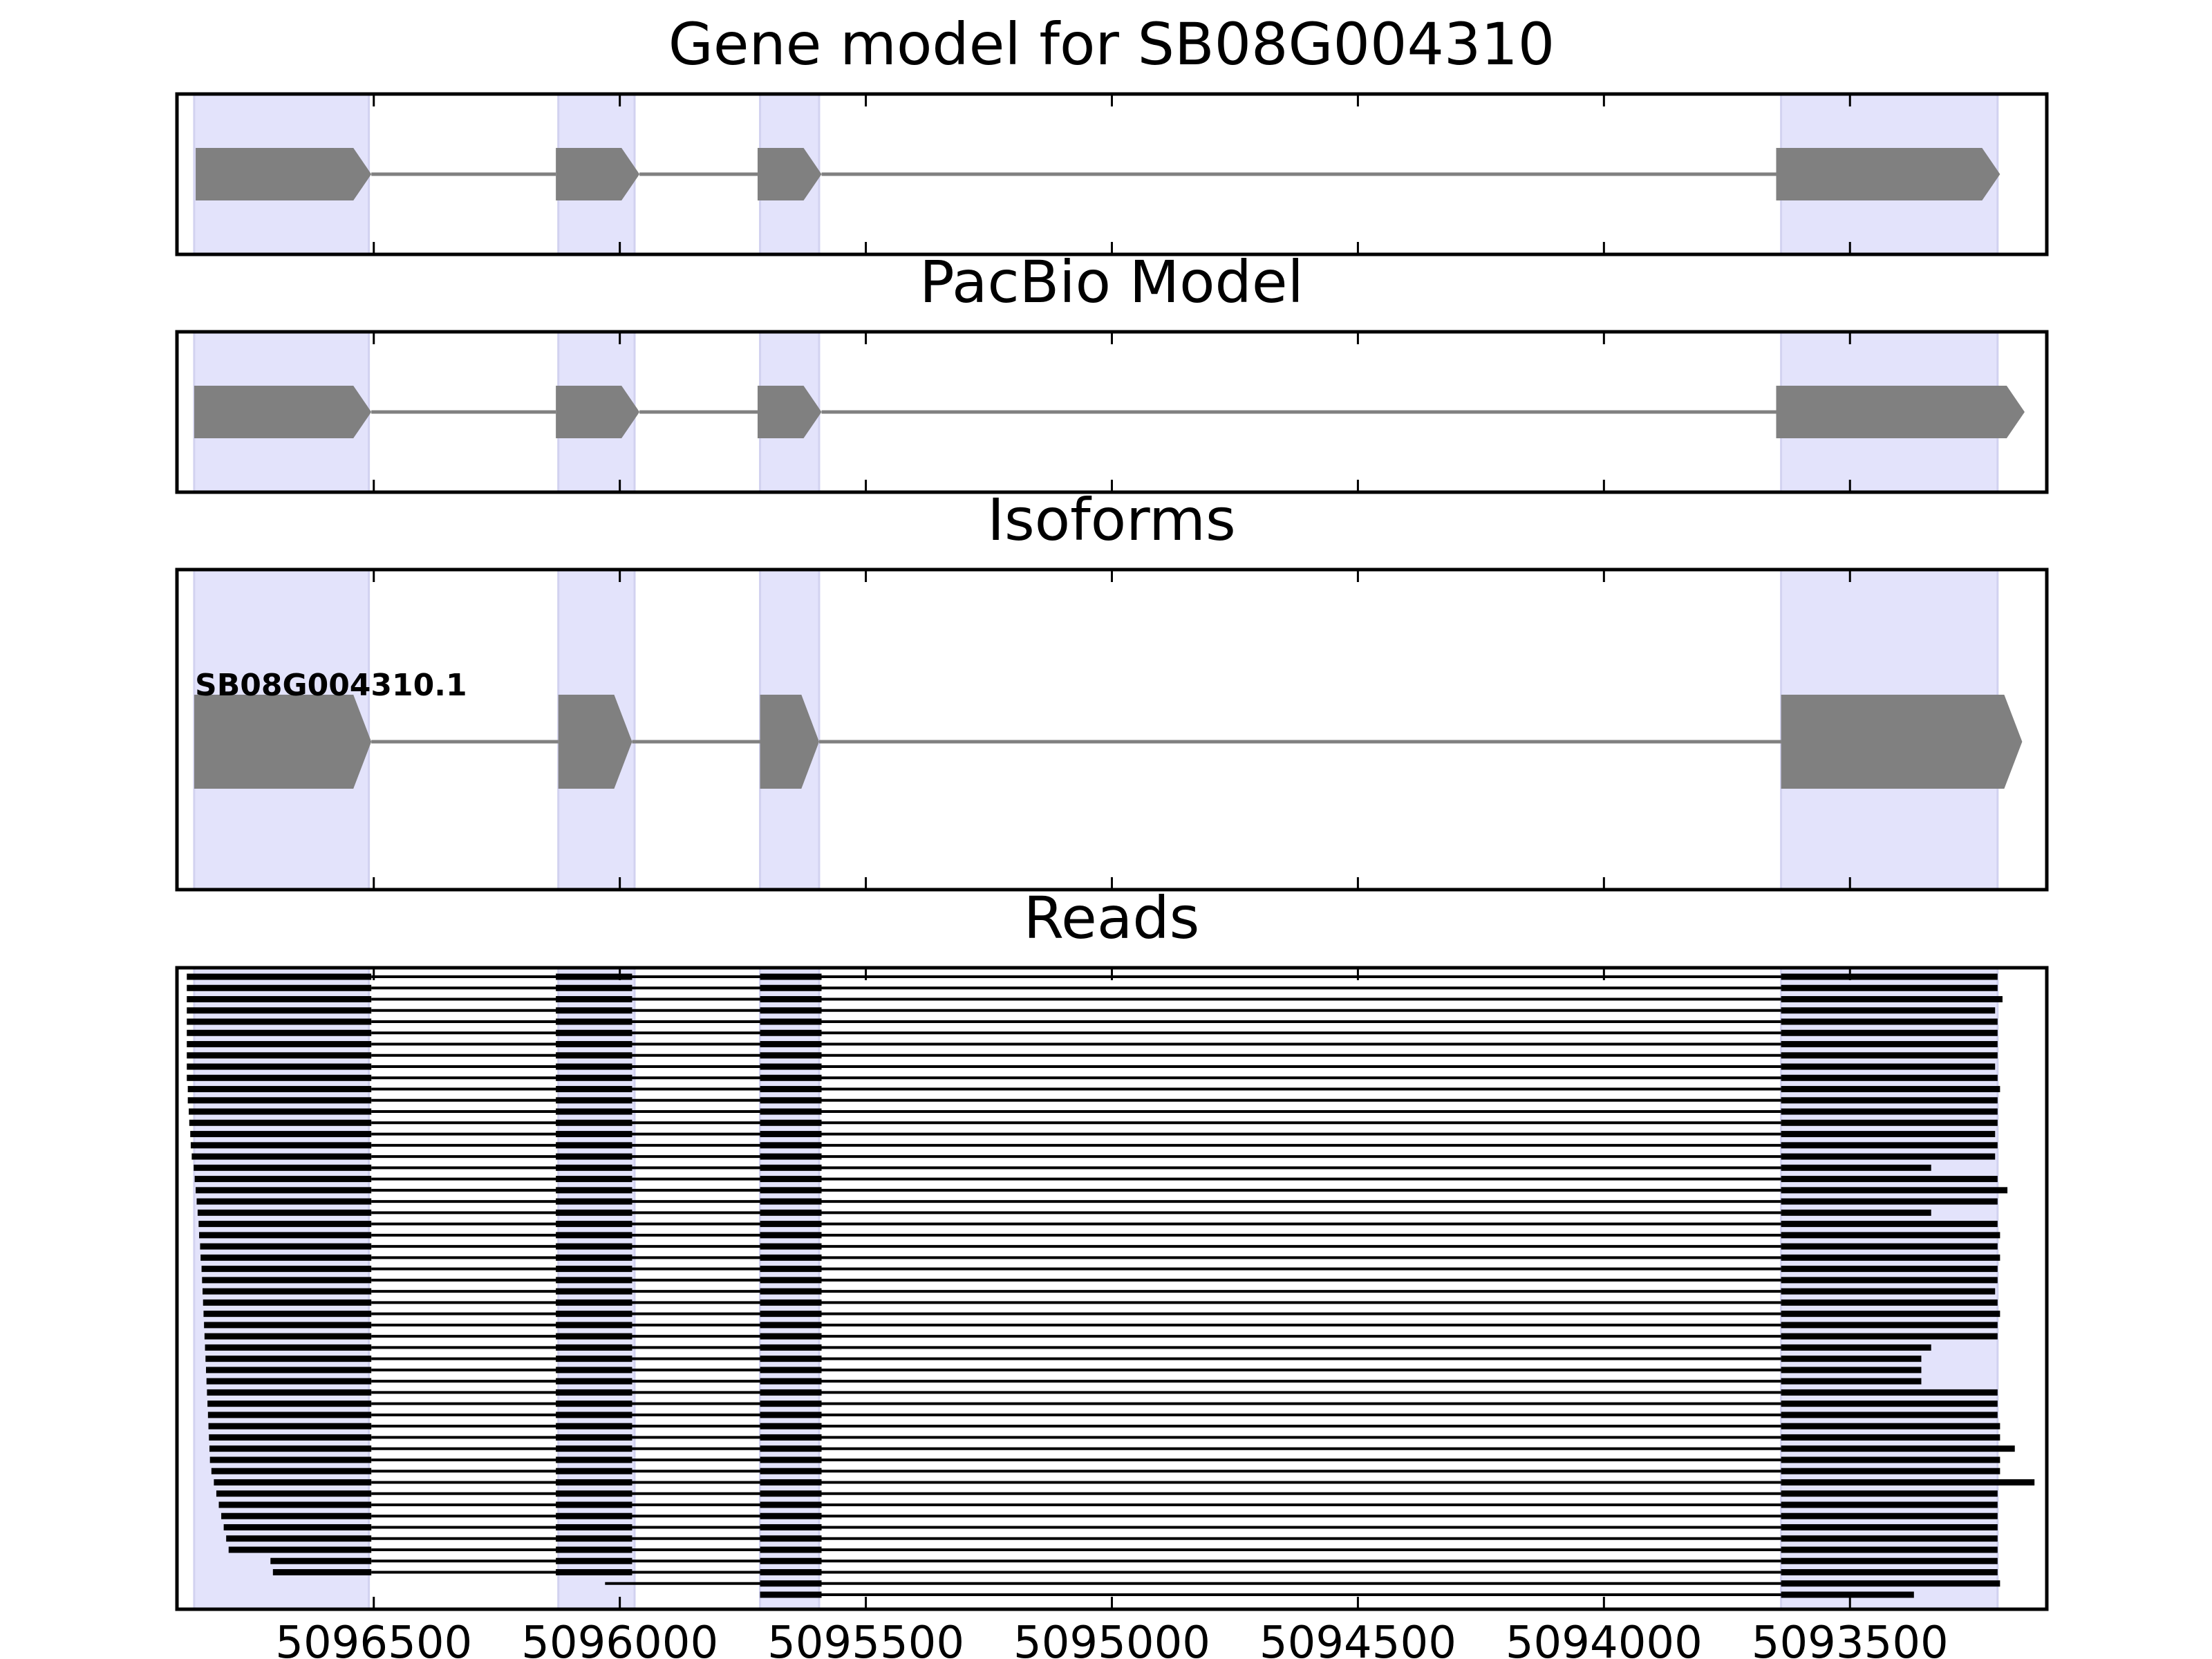 The height and width of the screenshot is (1659, 2212). What do you see at coordinates (1111, 520) in the screenshot?
I see `isoforms-title: Isoforms` at bounding box center [1111, 520].